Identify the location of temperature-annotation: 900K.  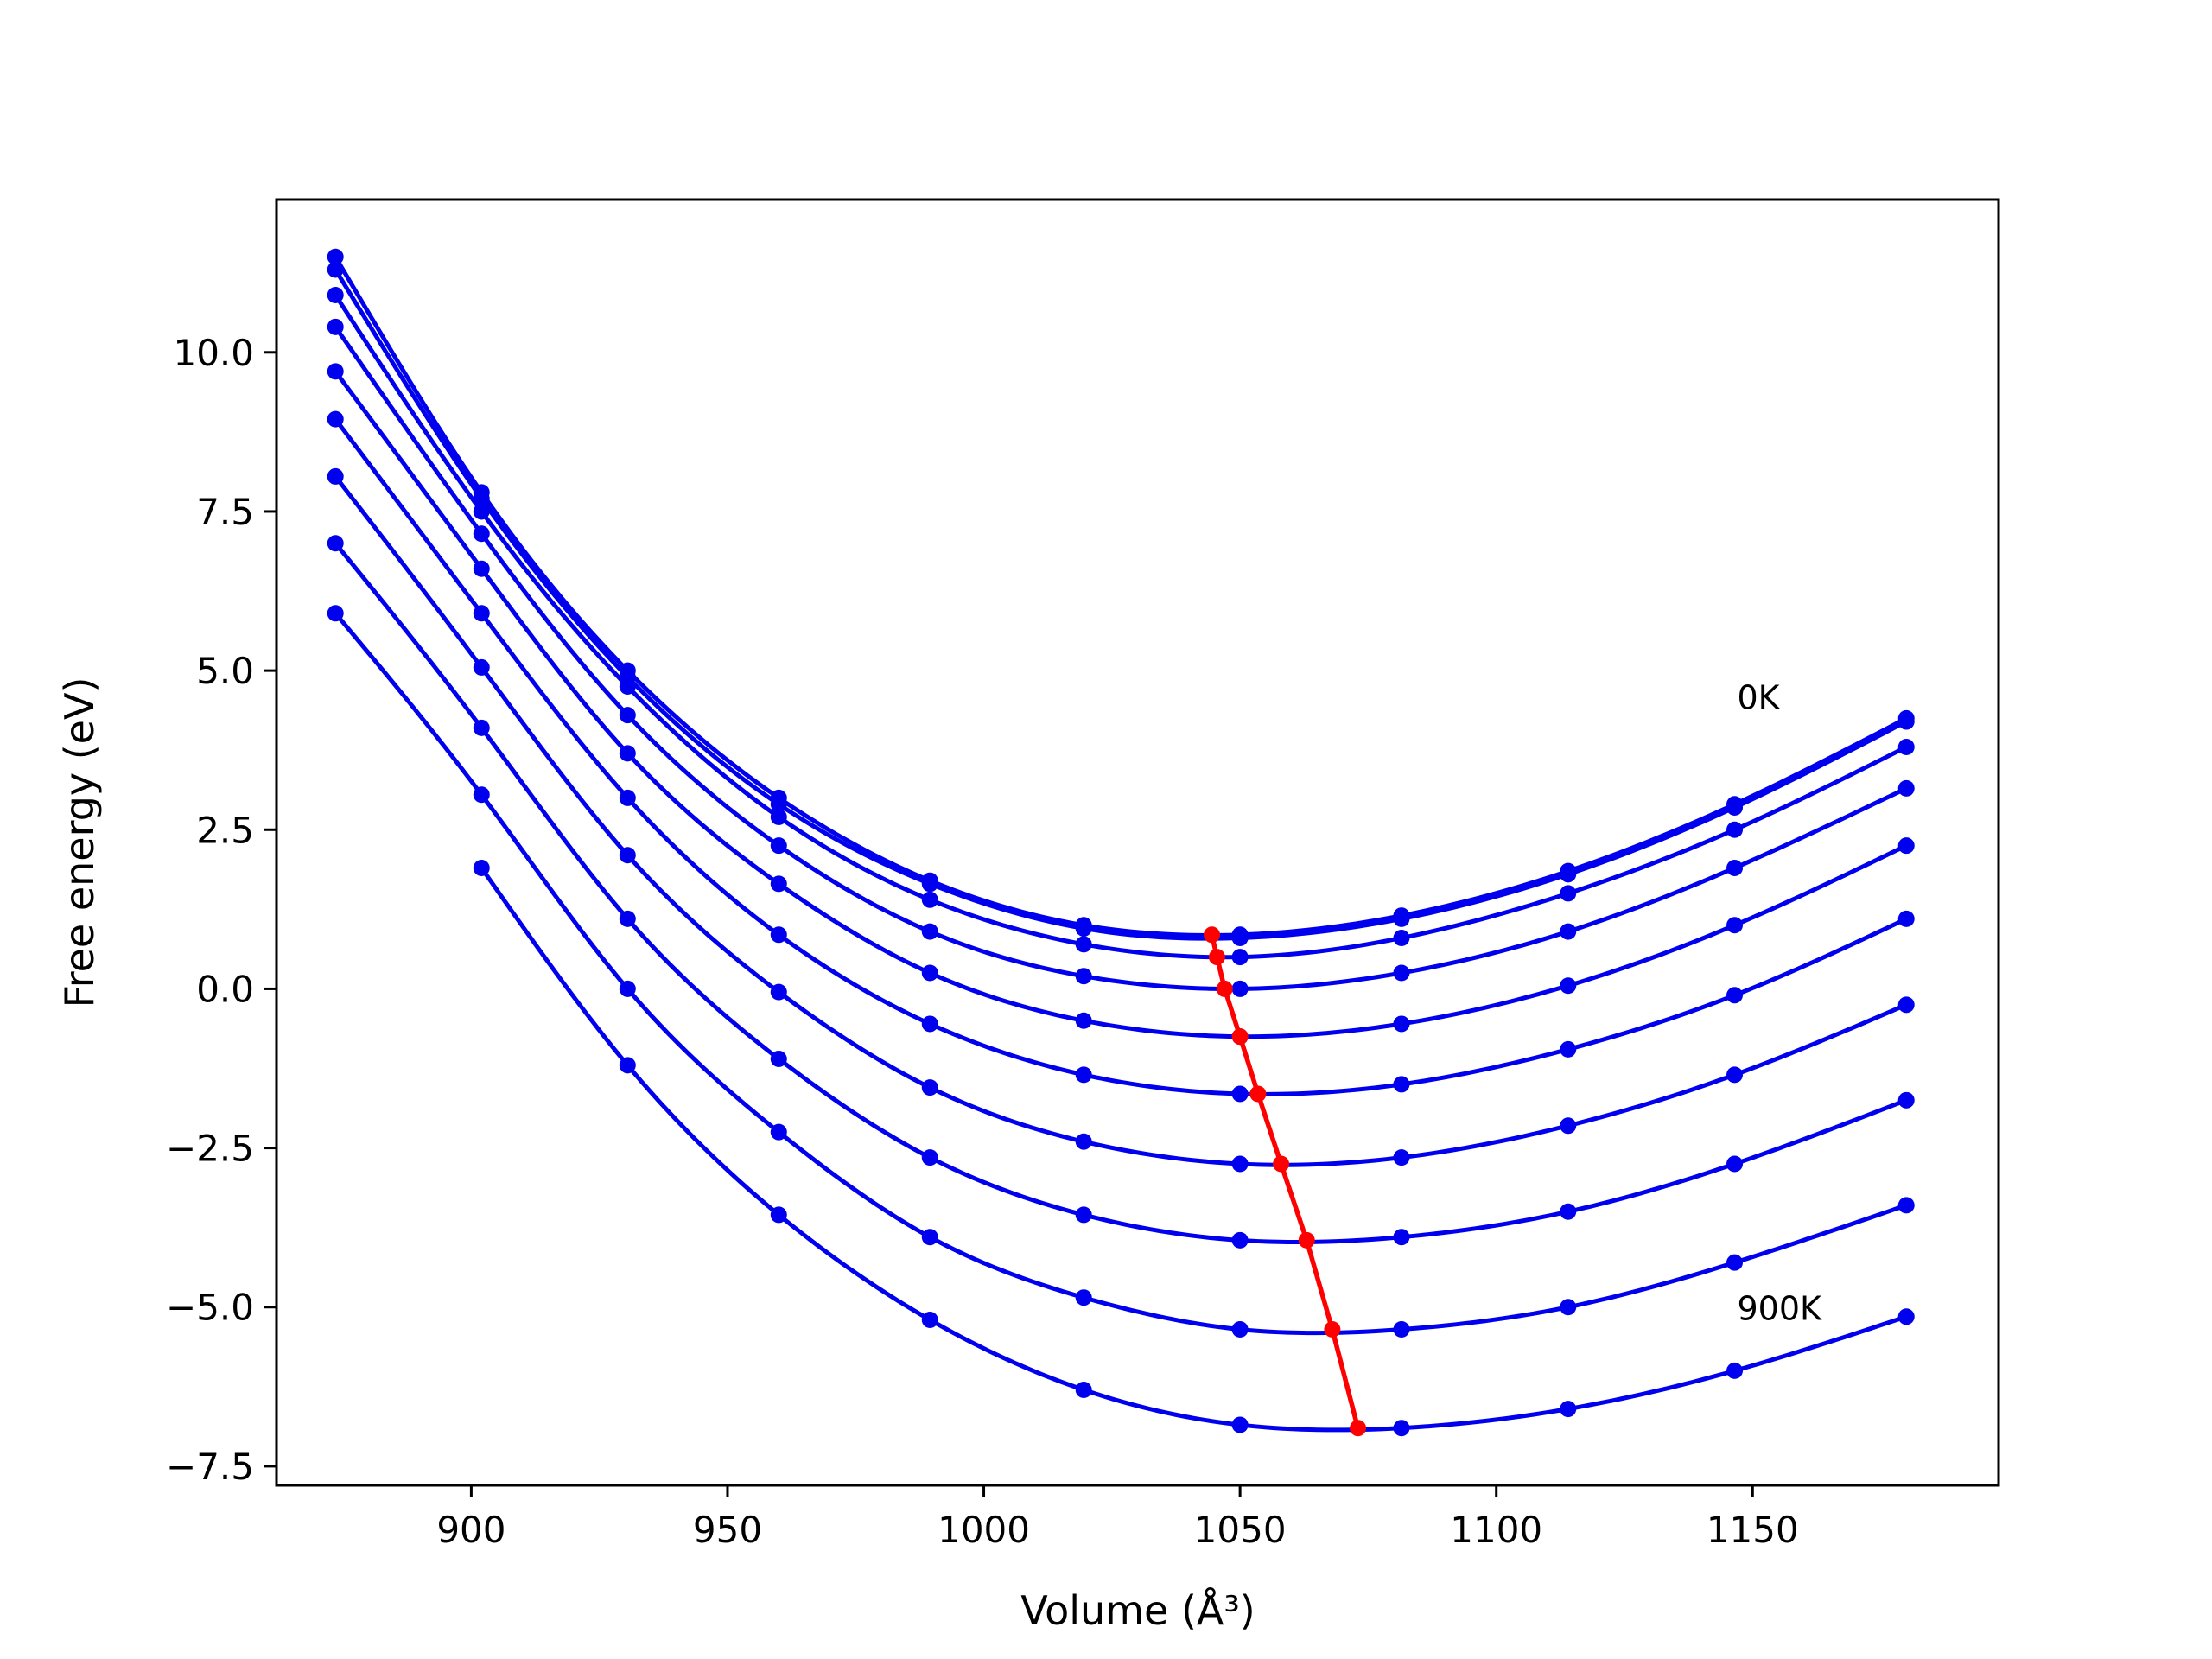
(1779, 1308).